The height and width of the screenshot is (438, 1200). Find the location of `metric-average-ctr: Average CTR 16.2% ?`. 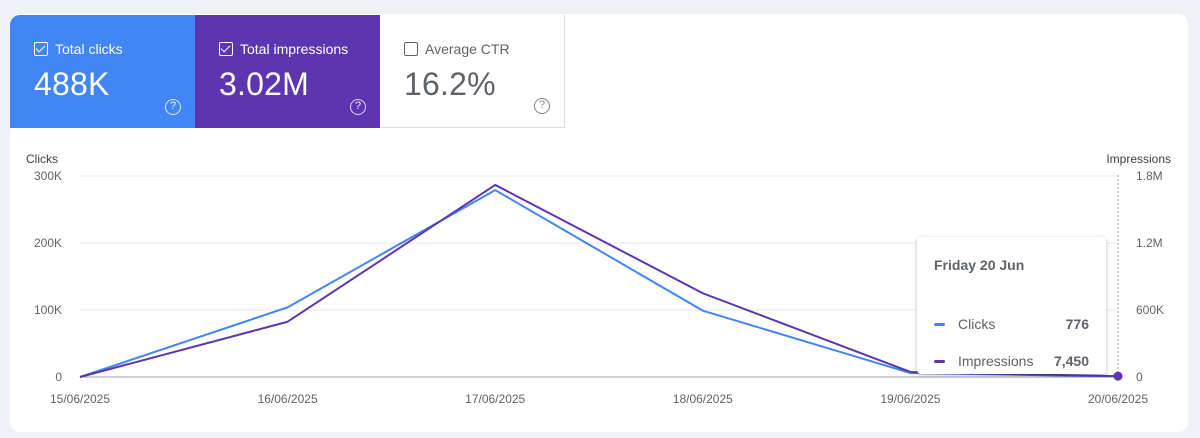

metric-average-ctr: Average CTR 16.2% ? is located at coordinates (472, 71).